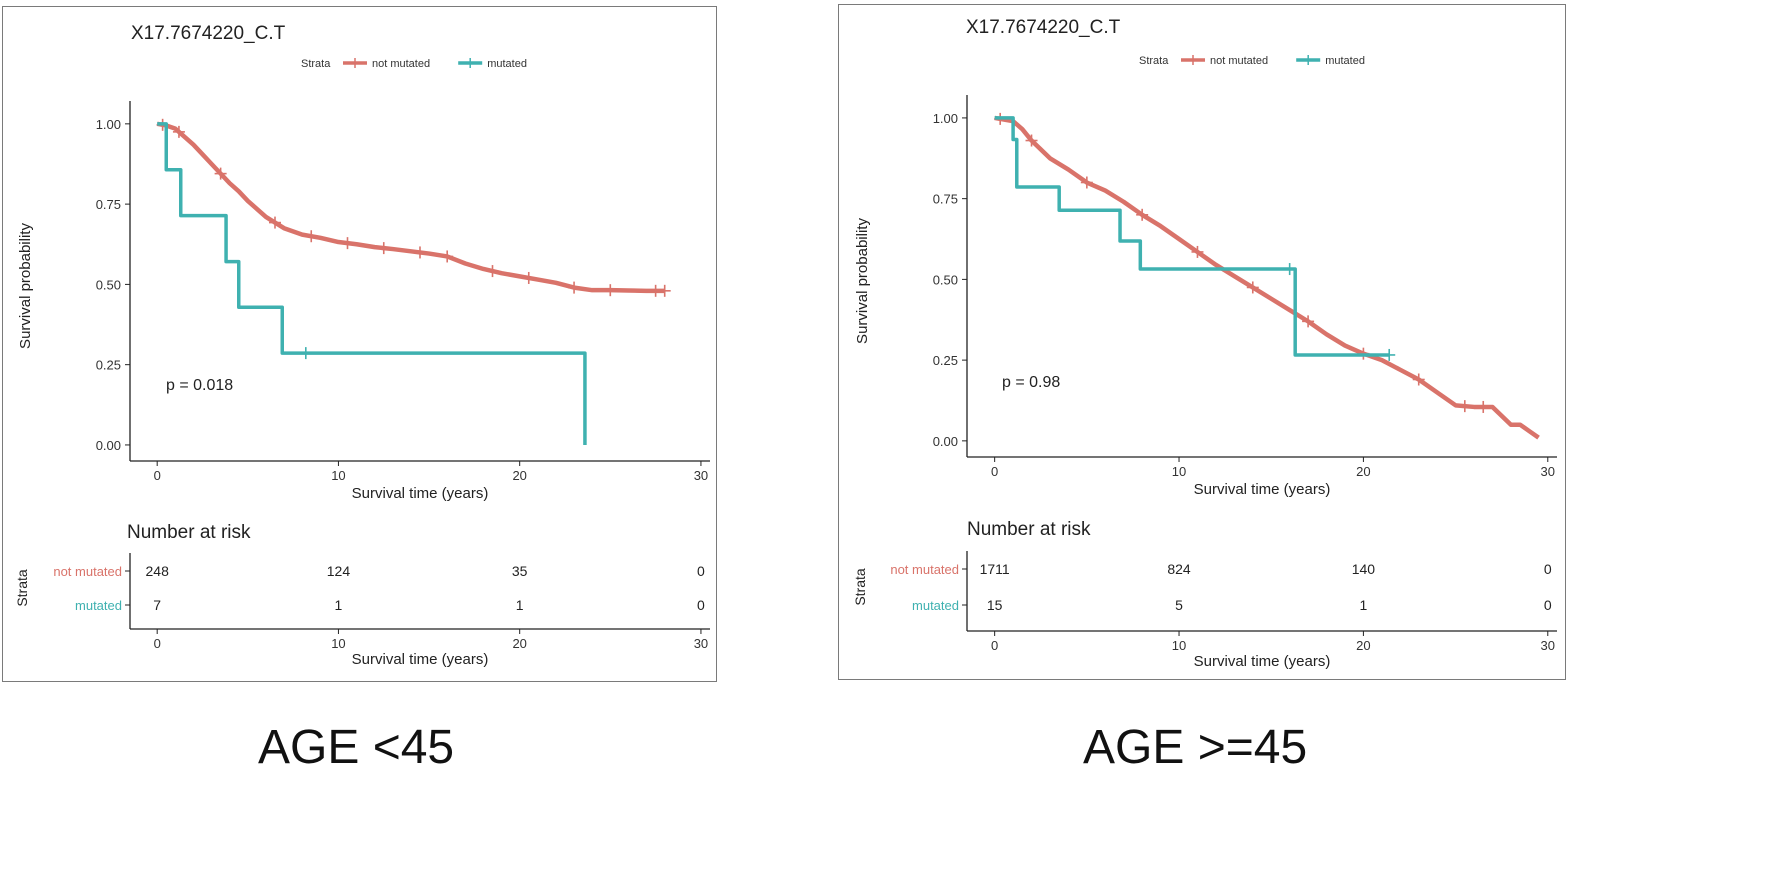  I want to click on risk-count: 1711, so click(995, 569).